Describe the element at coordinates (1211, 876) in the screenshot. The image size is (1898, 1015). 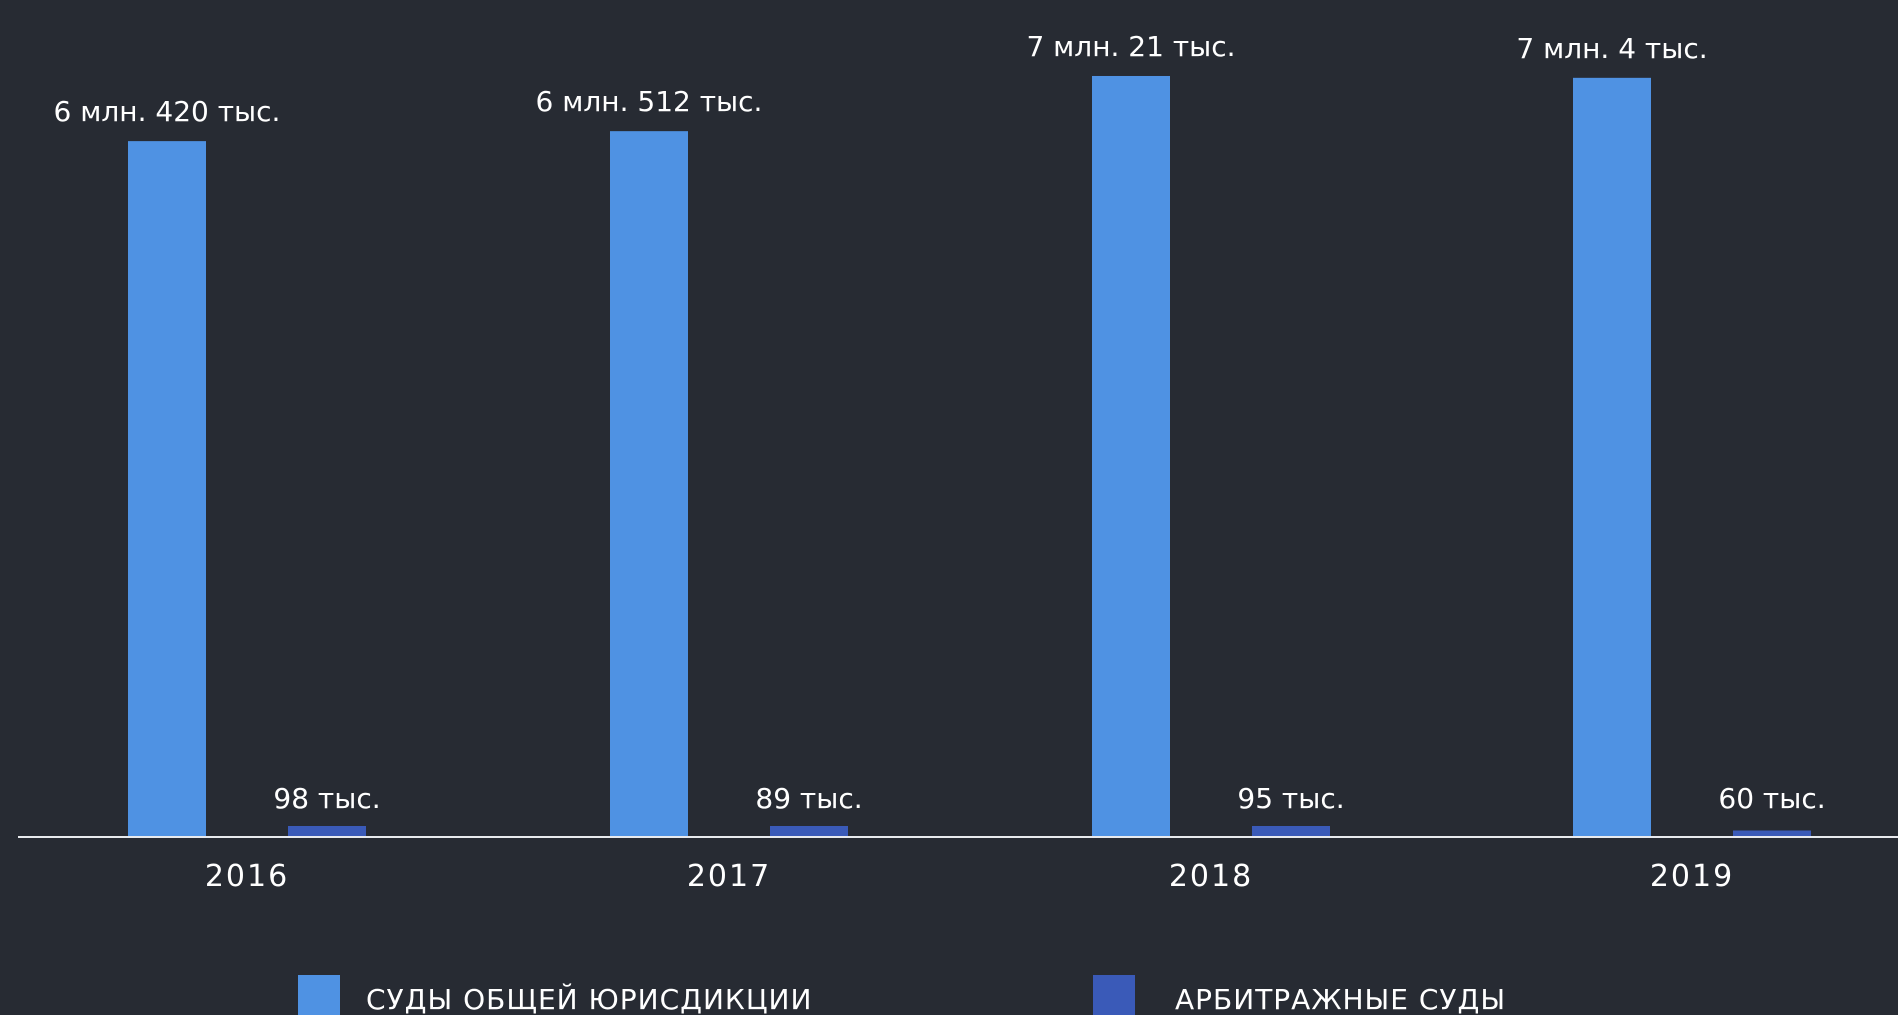
I see `x-tick-label-2018: 2018` at that location.